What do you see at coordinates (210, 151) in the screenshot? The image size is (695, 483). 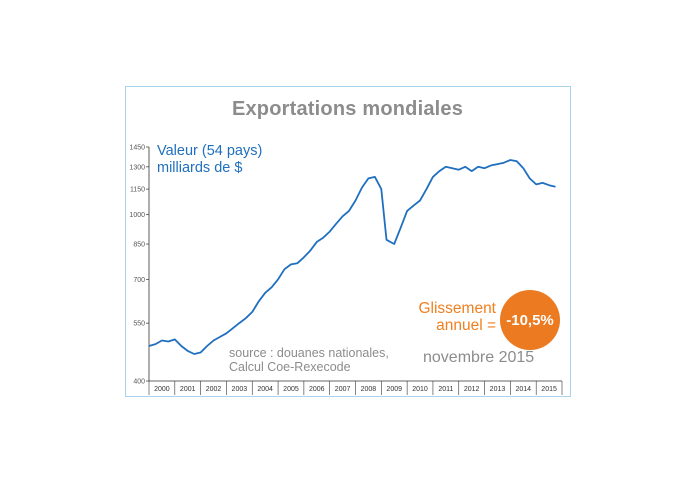 I see `series-label-line-1: Valeur (54 pays)` at bounding box center [210, 151].